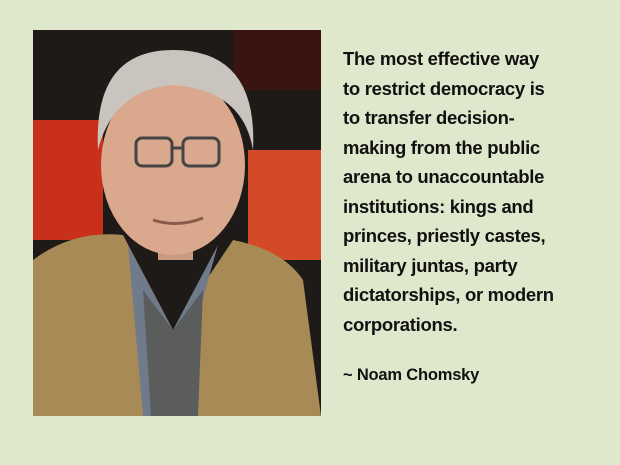 The height and width of the screenshot is (465, 620). Describe the element at coordinates (448, 294) in the screenshot. I see `quote-line: dictatorships, or modern` at that location.